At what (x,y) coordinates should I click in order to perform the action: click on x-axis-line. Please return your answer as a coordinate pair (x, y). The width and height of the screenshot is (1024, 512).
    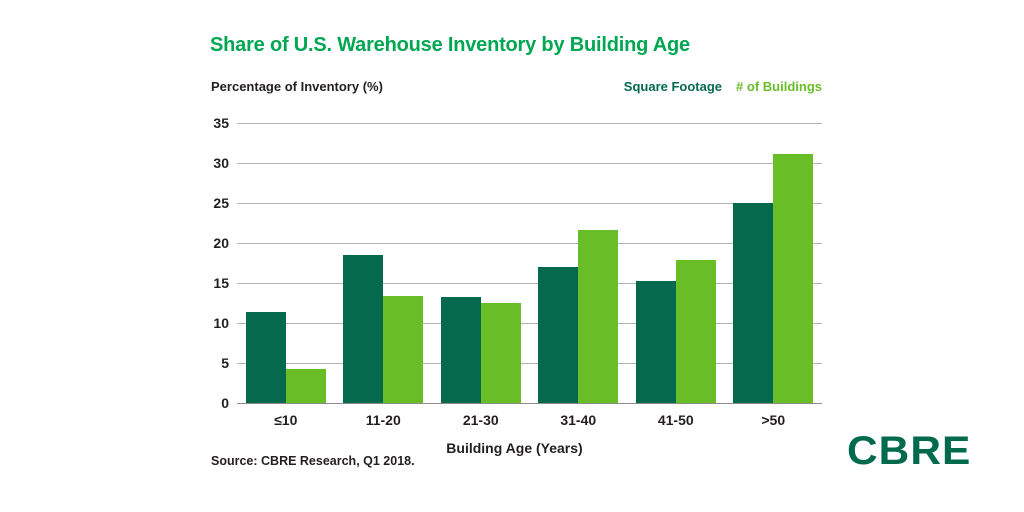
    Looking at the image, I should click on (529, 403).